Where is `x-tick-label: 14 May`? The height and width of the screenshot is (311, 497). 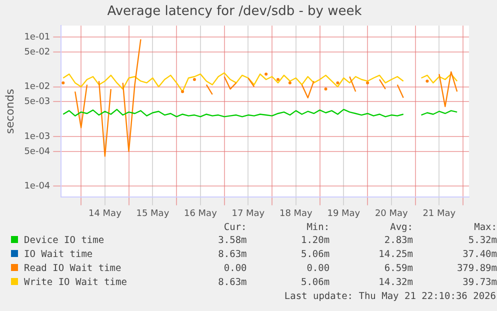 x-tick-label: 14 May is located at coordinates (105, 213).